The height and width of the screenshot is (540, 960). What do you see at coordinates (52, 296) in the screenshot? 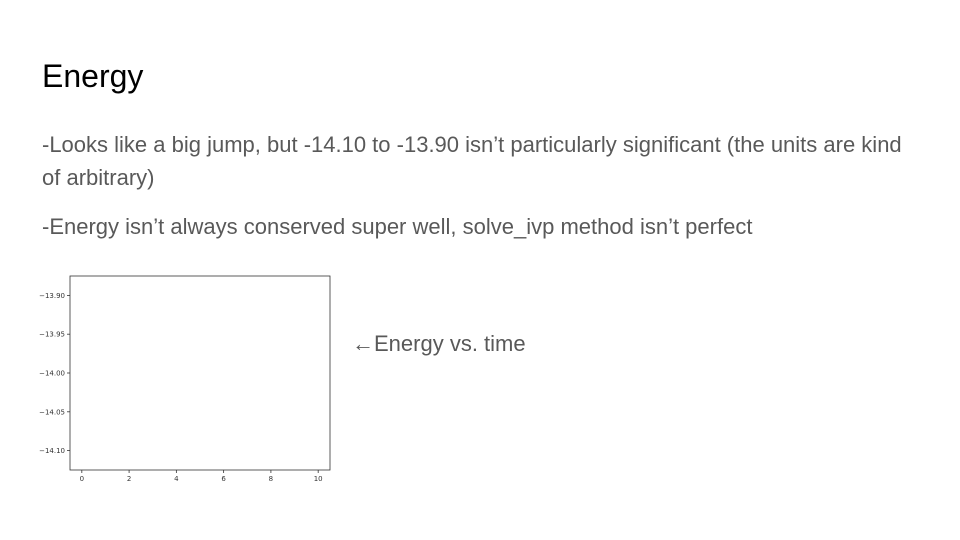
I see `y-tick-label: −13.90` at bounding box center [52, 296].